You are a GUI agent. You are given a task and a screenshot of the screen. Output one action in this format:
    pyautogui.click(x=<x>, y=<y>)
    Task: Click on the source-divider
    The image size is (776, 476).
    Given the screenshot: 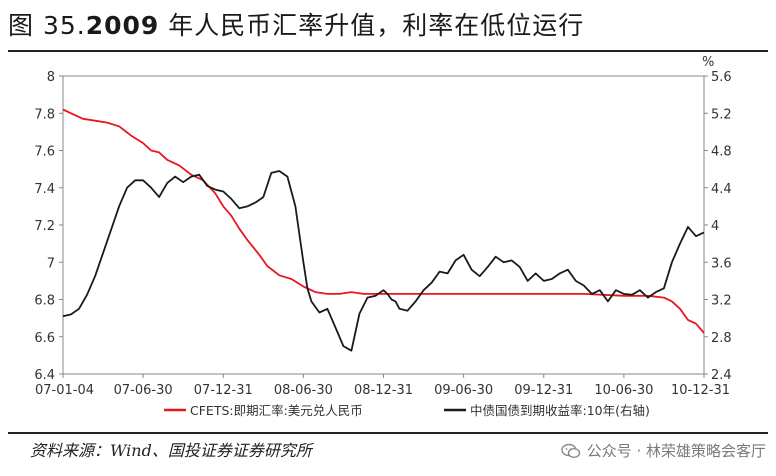 What is the action you would take?
    pyautogui.click(x=388, y=433)
    